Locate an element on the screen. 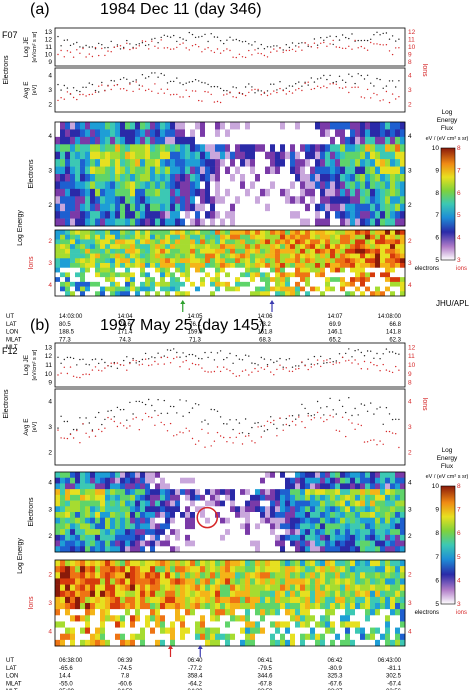 The image size is (474, 695). ephemeris-row-label: UT is located at coordinates (10, 317).